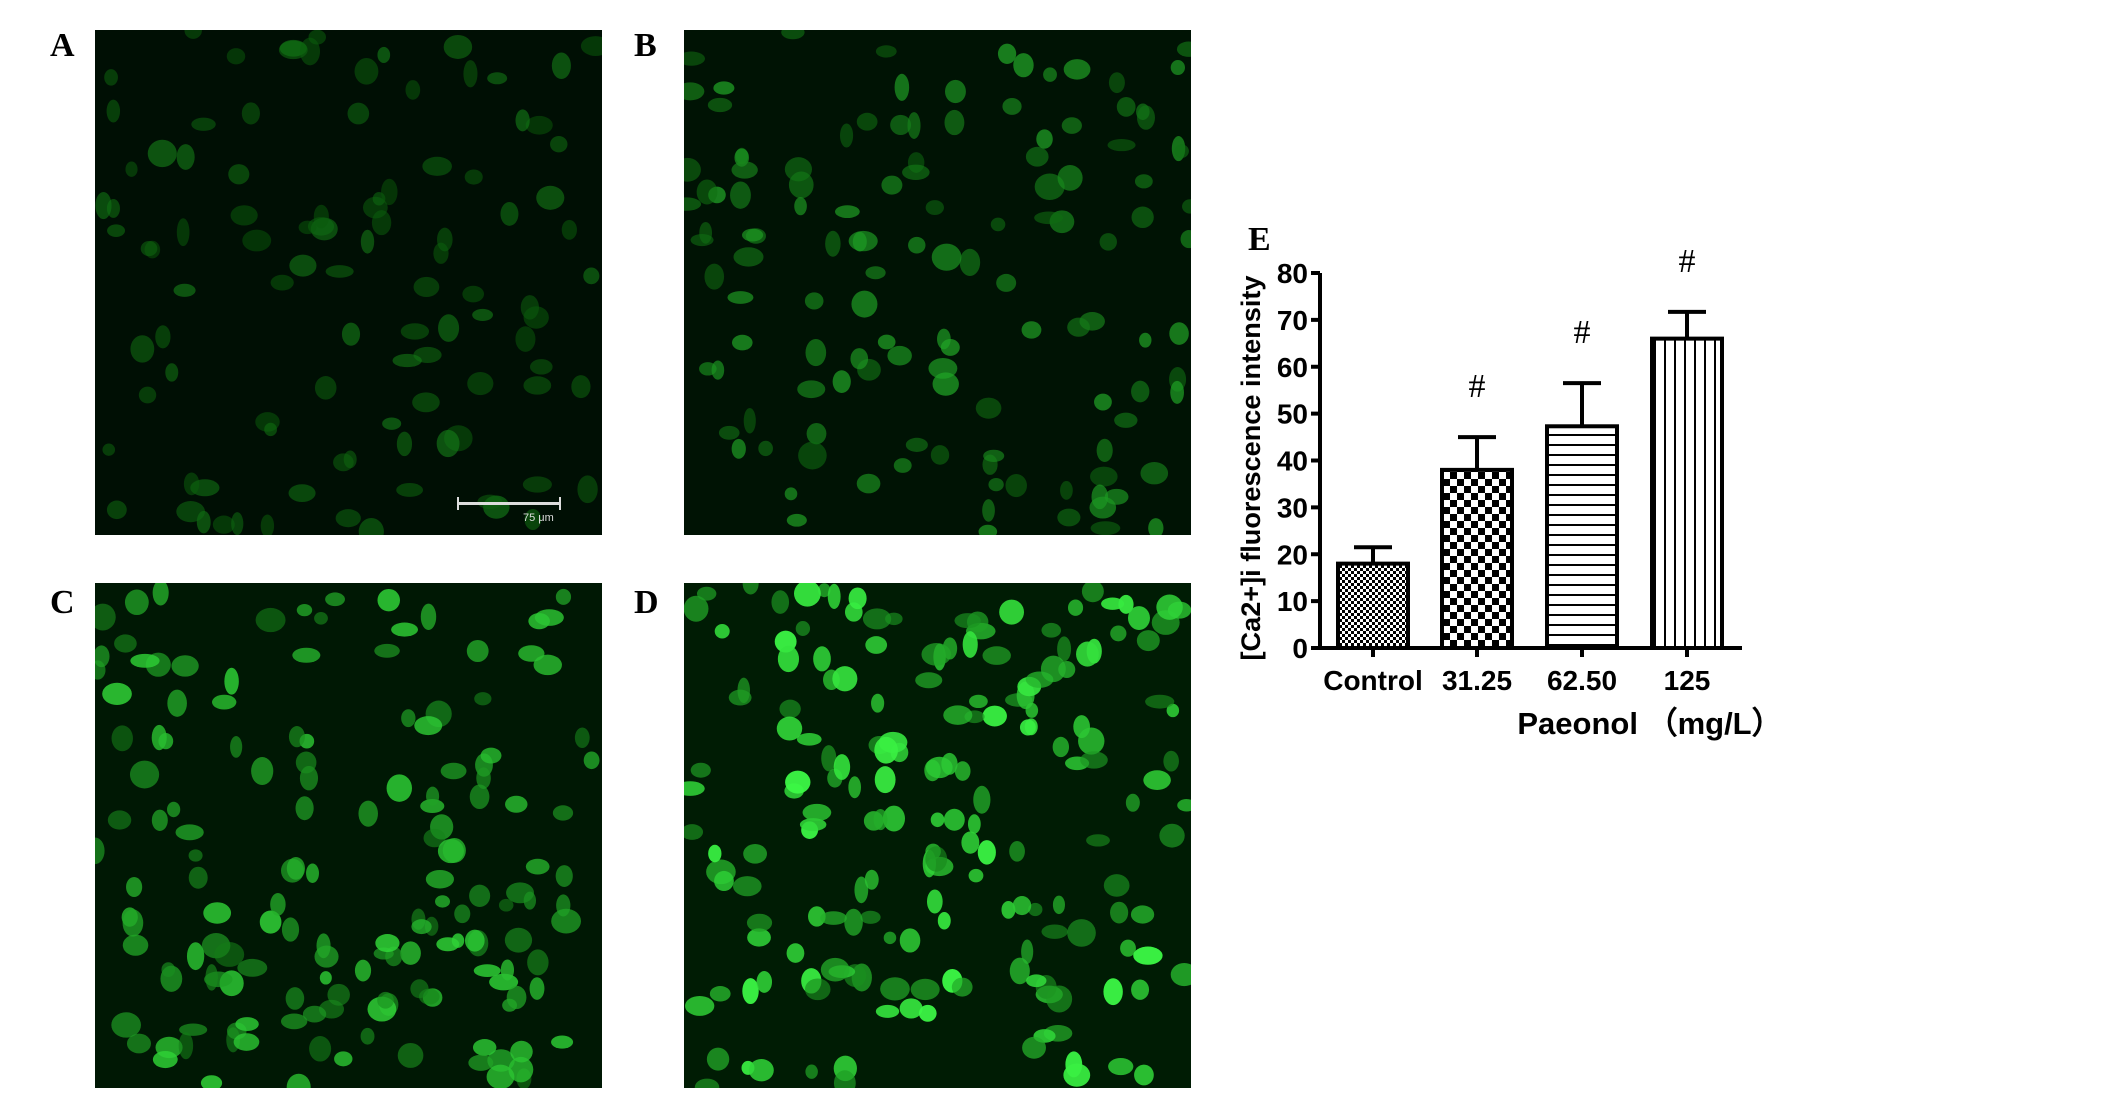 The width and height of the screenshot is (2126, 1098). Describe the element at coordinates (1649, 723) in the screenshot. I see `x-axis-label: Paeonol （mg/L）` at that location.